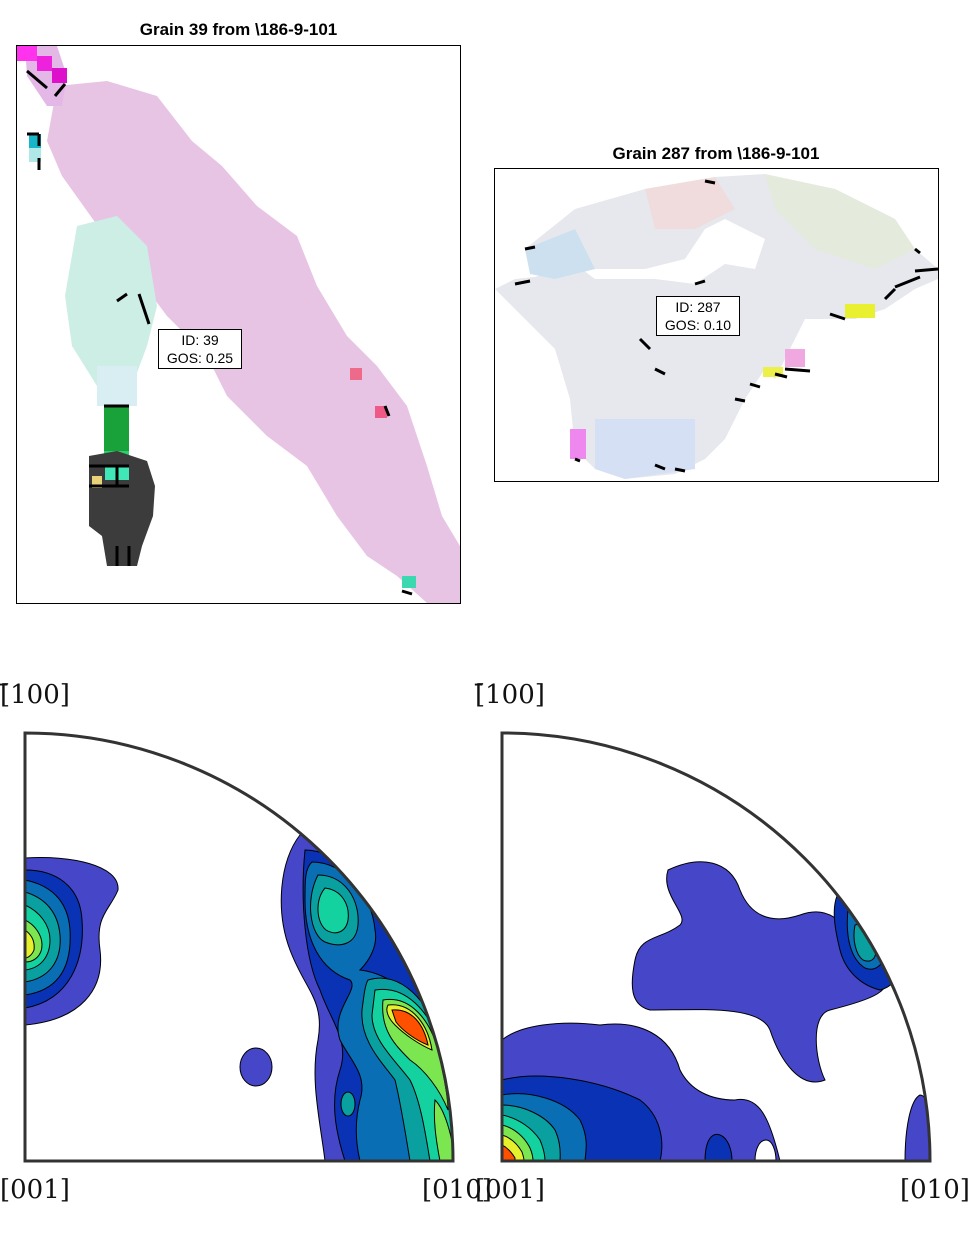 The width and height of the screenshot is (970, 1238). I want to click on map-right-gos: GOS: 0.10, so click(698, 325).